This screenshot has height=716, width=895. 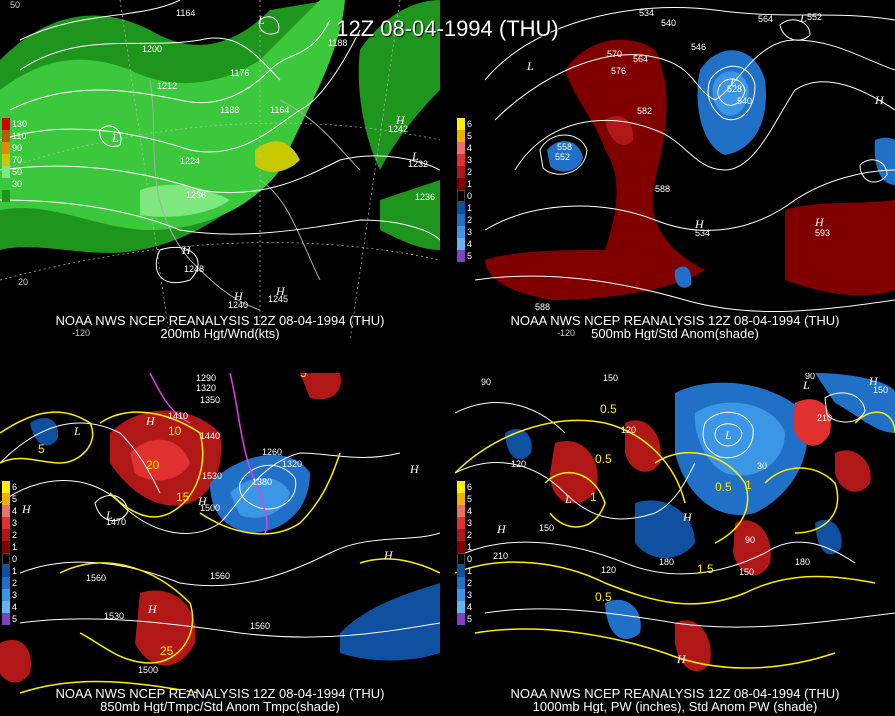 I want to click on contour-label: 1410, so click(x=178, y=416).